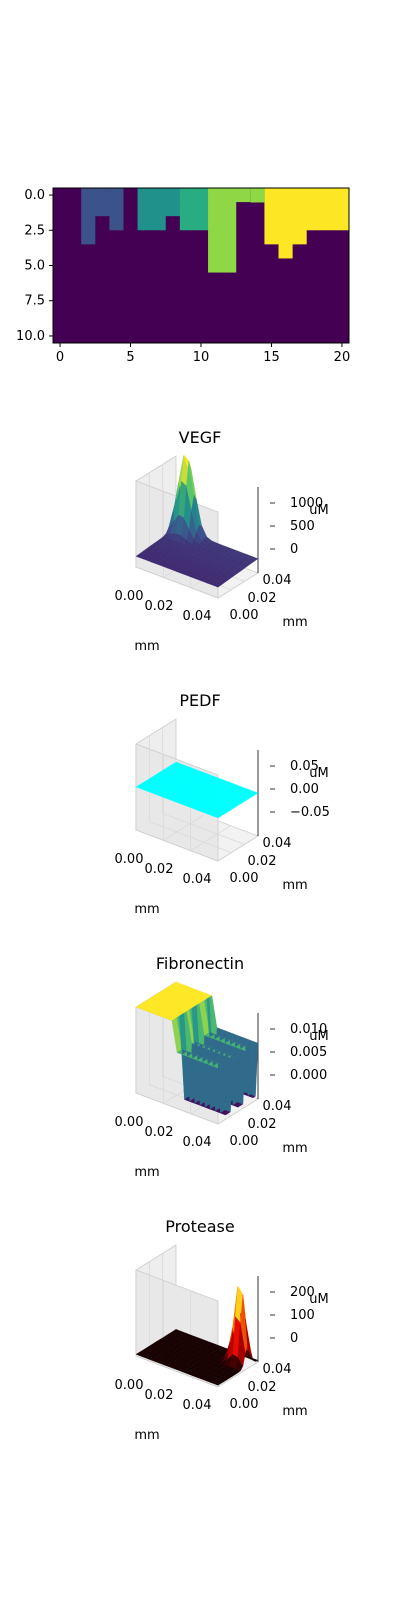 Image resolution: width=400 pixels, height=1600 pixels. What do you see at coordinates (254, 558) in the screenshot?
I see `surface-facet` at bounding box center [254, 558].